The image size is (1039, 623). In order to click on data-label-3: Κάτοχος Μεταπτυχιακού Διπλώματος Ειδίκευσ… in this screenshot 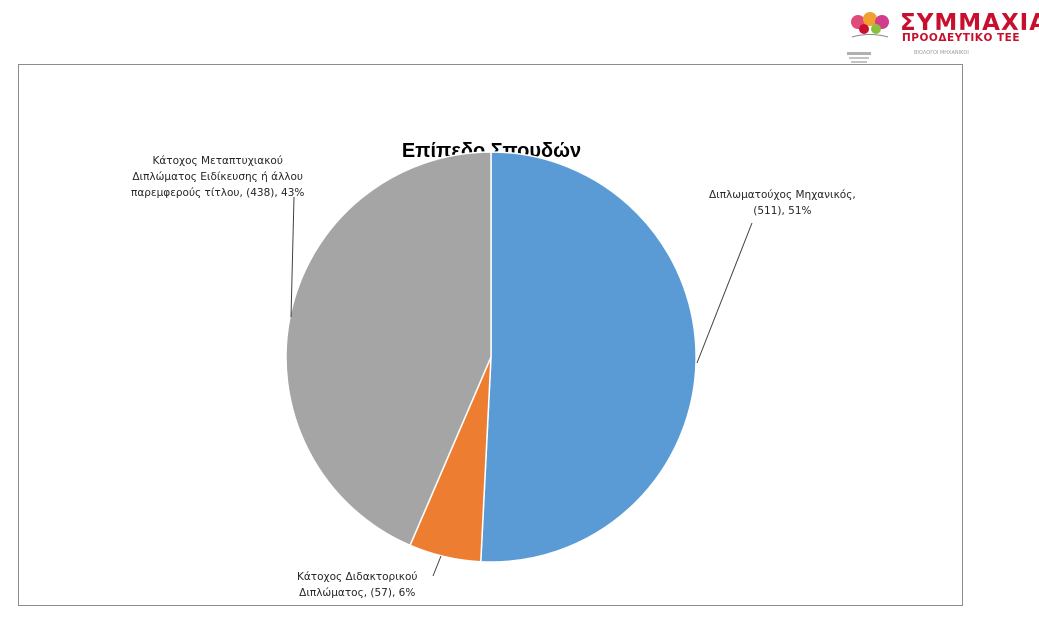, I will do `click(217, 177)`.